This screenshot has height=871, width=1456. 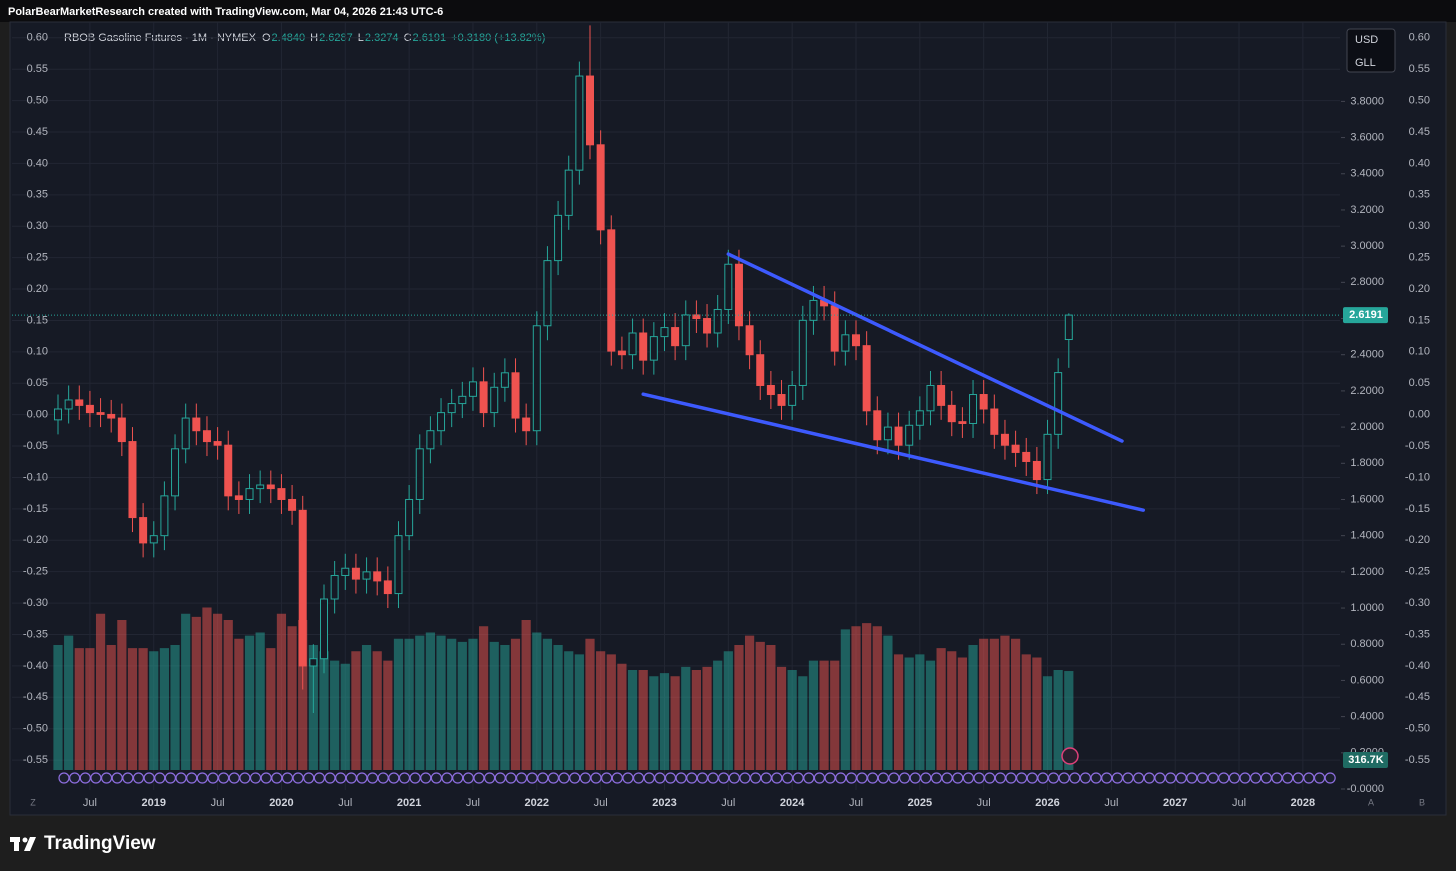 I want to click on corner-label: B, so click(x=1422, y=802).